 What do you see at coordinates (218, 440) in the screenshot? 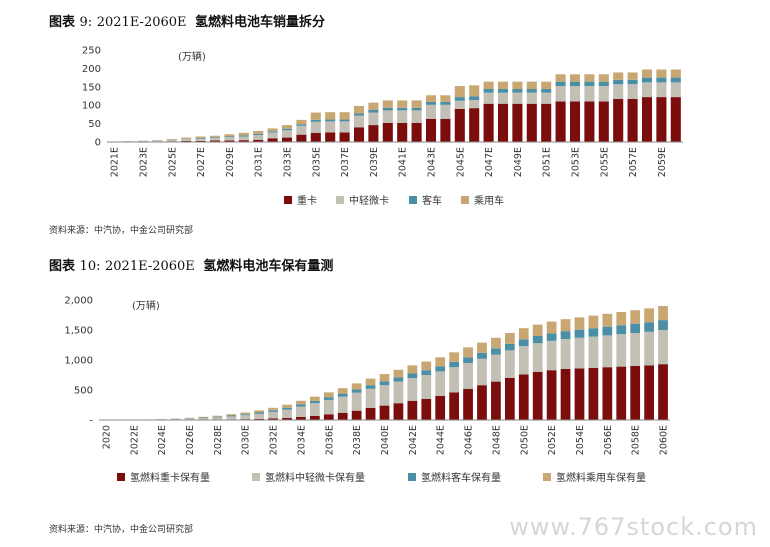
I see `stock-xtick-label: 2028E` at bounding box center [218, 440].